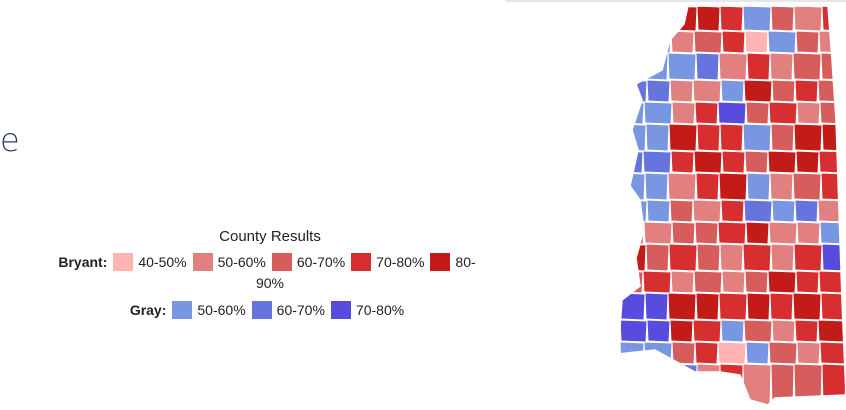  What do you see at coordinates (453, 262) in the screenshot?
I see `legend-item: 80-` at bounding box center [453, 262].